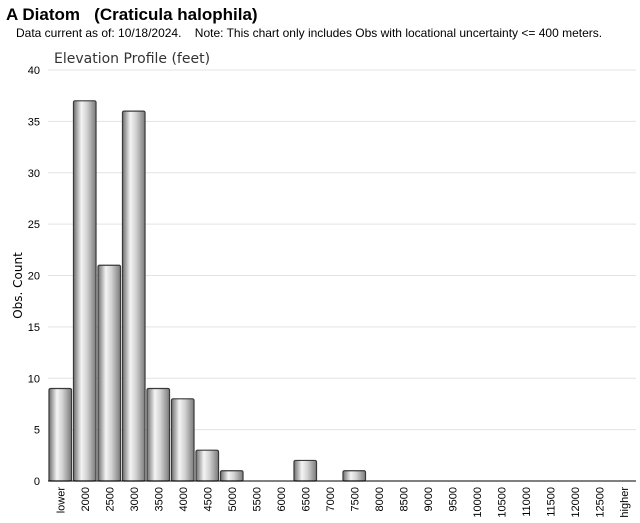 The width and height of the screenshot is (640, 523). What do you see at coordinates (135, 499) in the screenshot?
I see `x-tick-label: 3000` at bounding box center [135, 499].